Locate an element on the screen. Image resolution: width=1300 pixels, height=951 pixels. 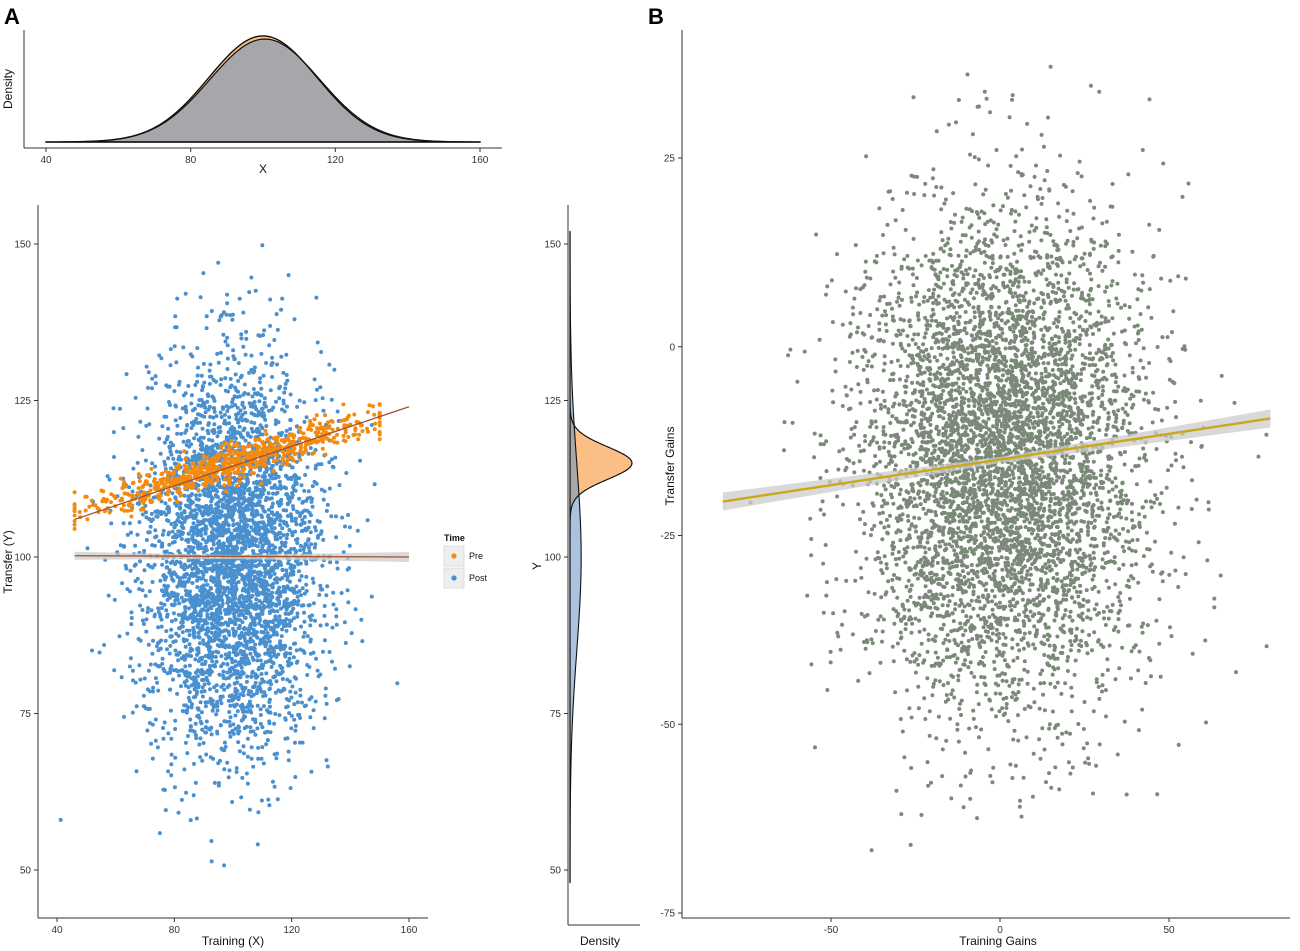
panel-label-b: B is located at coordinates (656, 16).